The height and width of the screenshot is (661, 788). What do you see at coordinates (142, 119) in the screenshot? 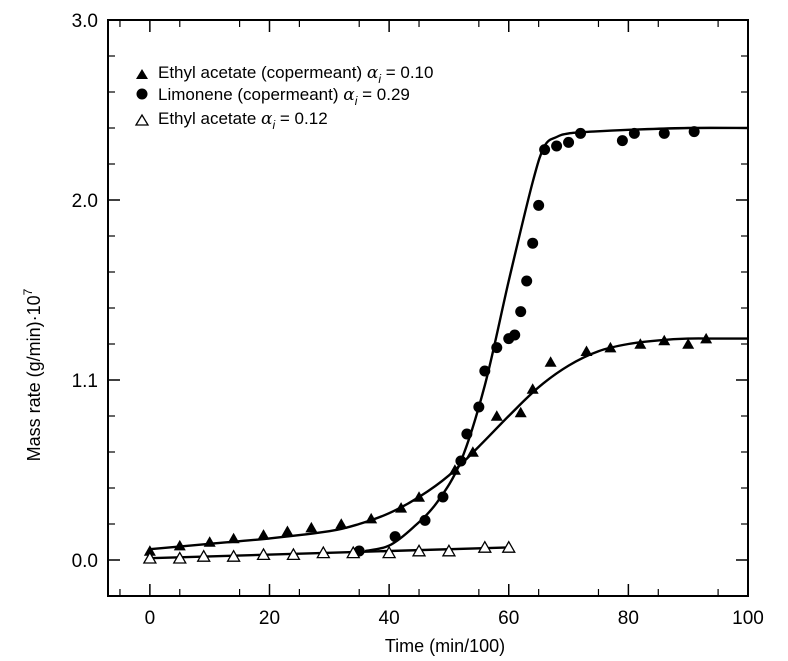
I see `legend-marker-open-triangle` at bounding box center [142, 119].